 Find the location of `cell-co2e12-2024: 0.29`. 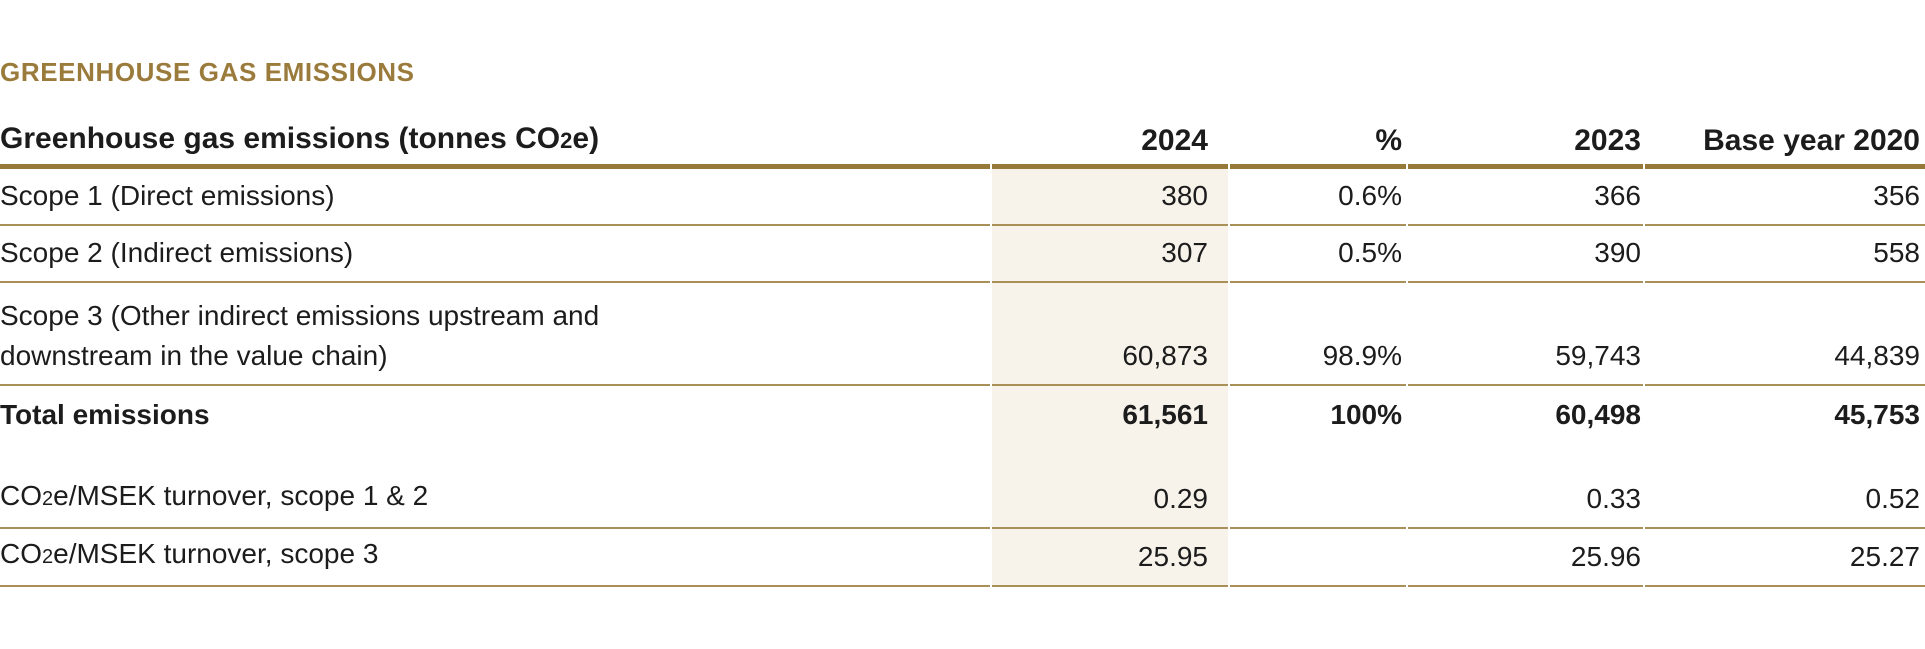

cell-co2e12-2024: 0.29 is located at coordinates (1110, 500).